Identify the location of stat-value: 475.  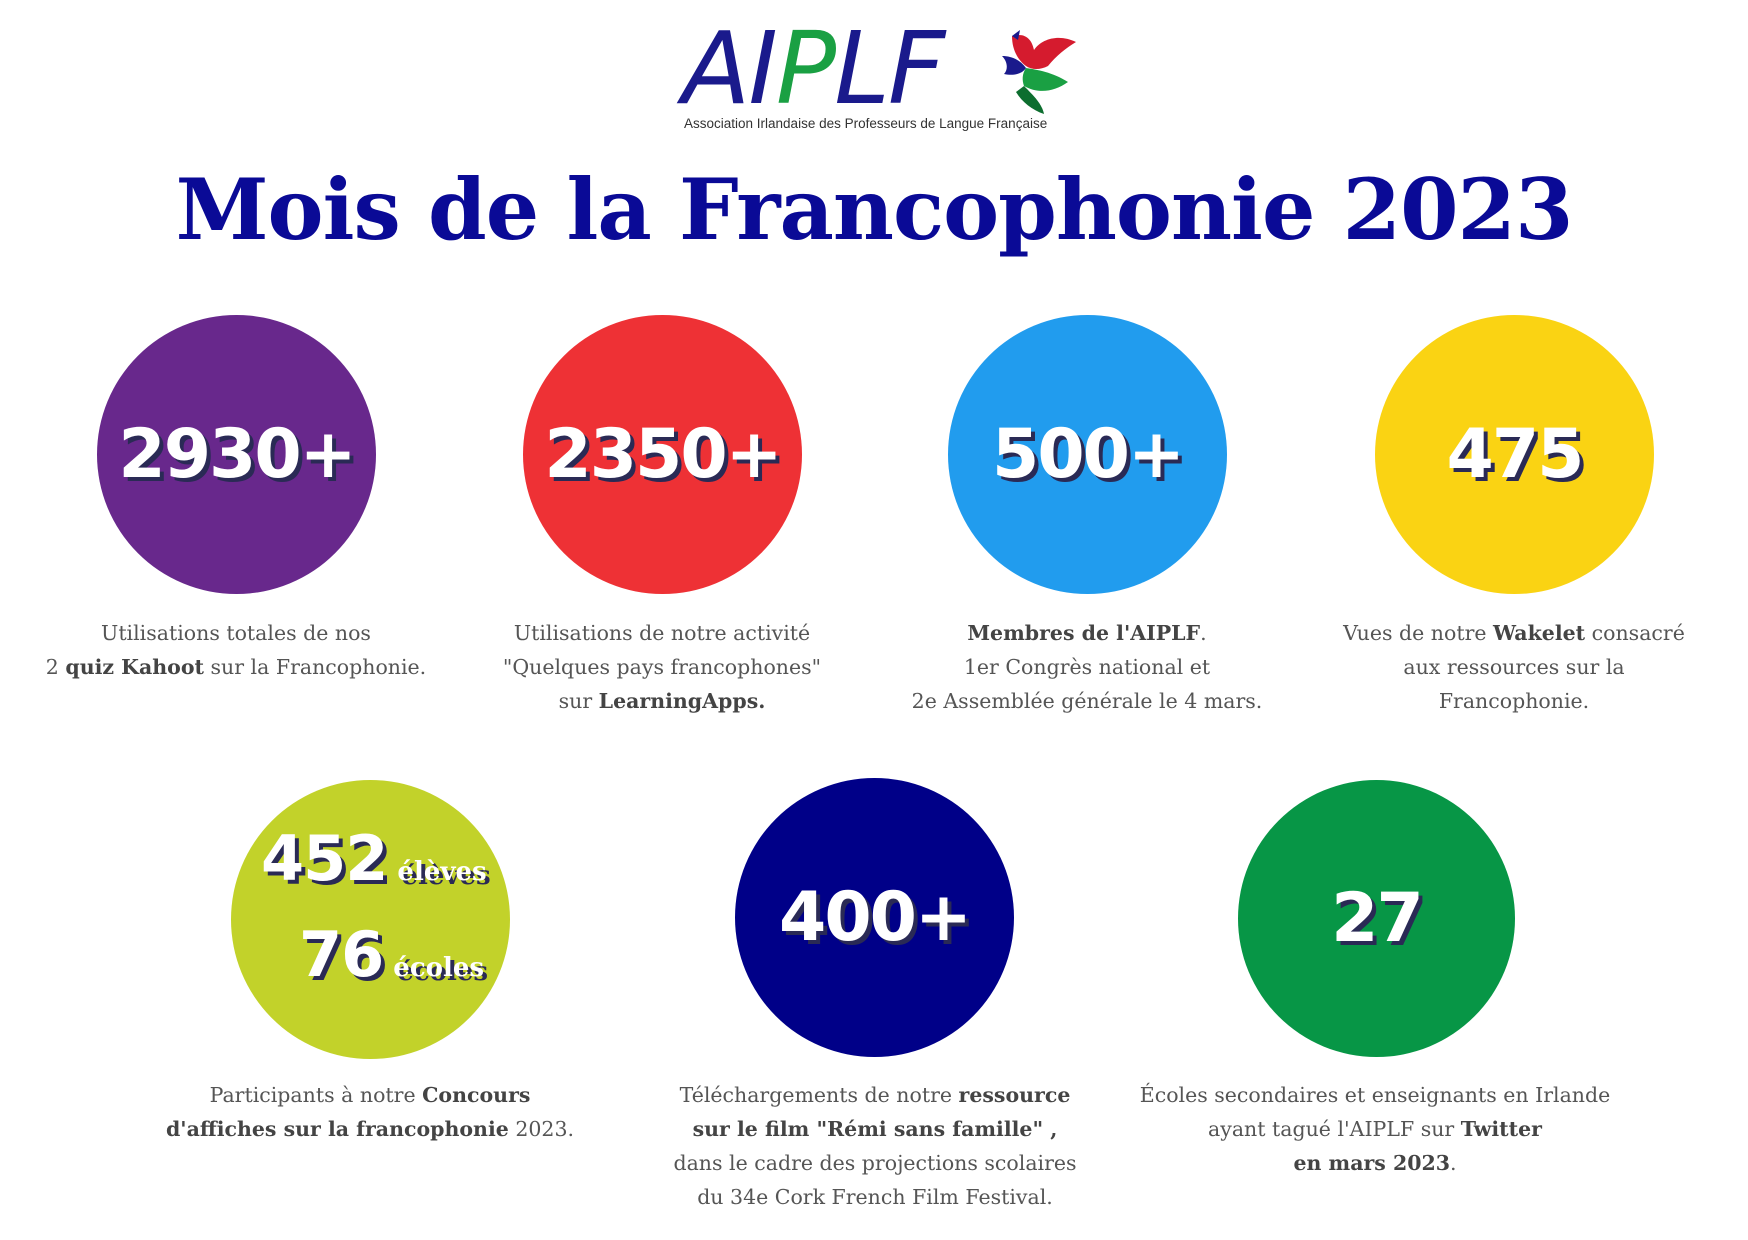
(1515, 454).